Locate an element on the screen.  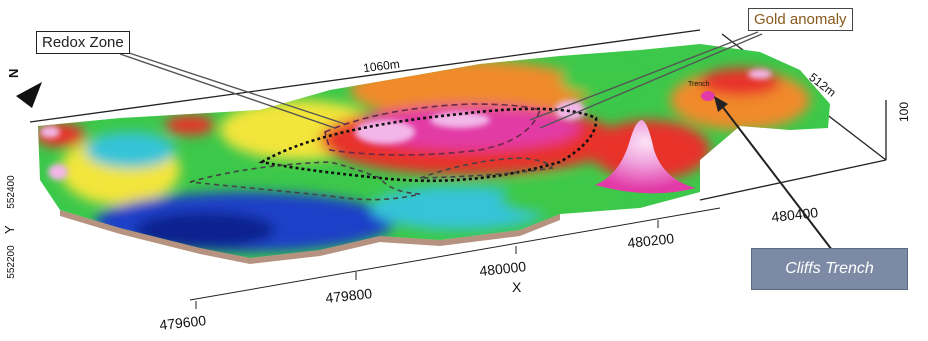
zone-red-north is located at coordinates (190, 125).